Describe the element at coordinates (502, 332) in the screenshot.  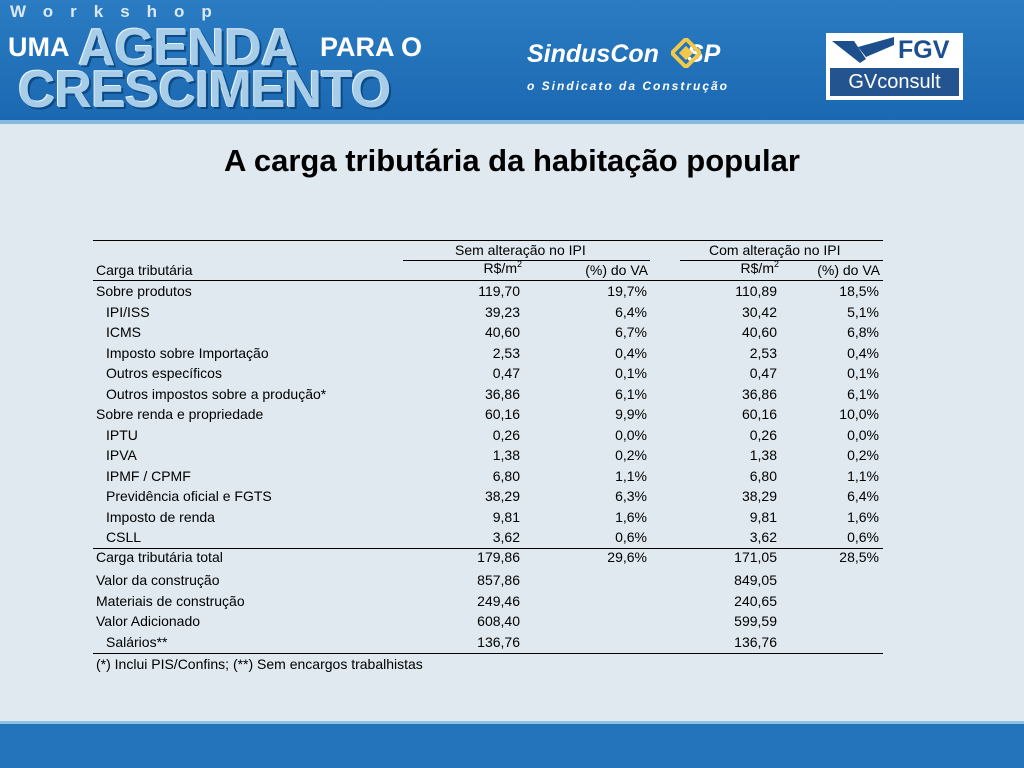
I see `value-rs-sem: 40,60` at that location.